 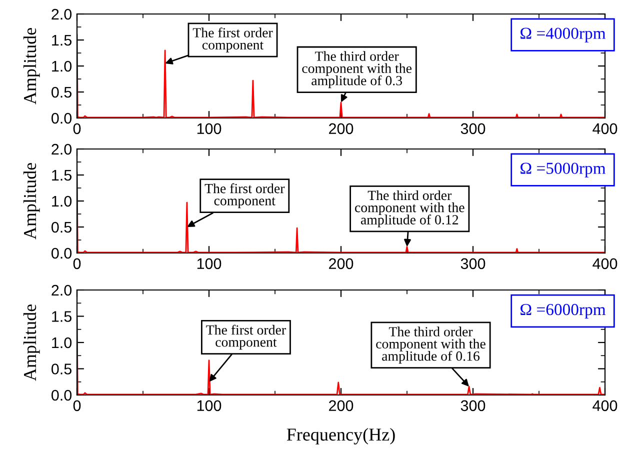 I want to click on annotation: The third order component with the amplitude of 0.12, so click(x=409, y=209).